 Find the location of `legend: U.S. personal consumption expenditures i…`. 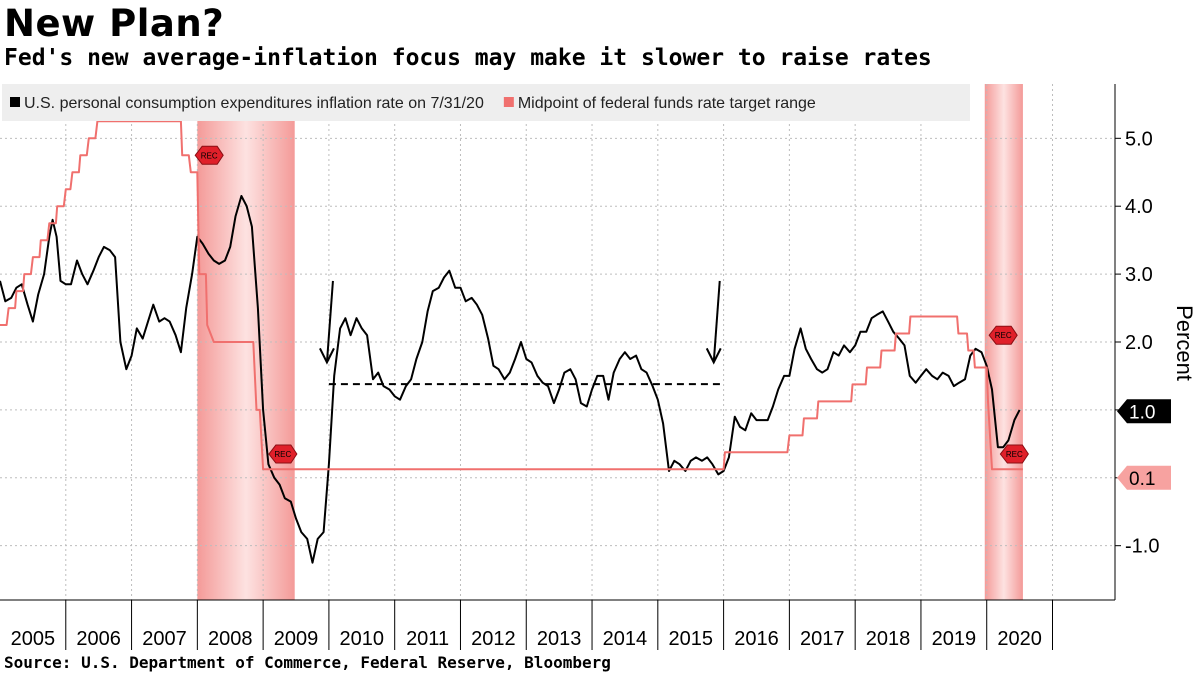

legend: U.S. personal consumption expenditures i… is located at coordinates (486, 102).